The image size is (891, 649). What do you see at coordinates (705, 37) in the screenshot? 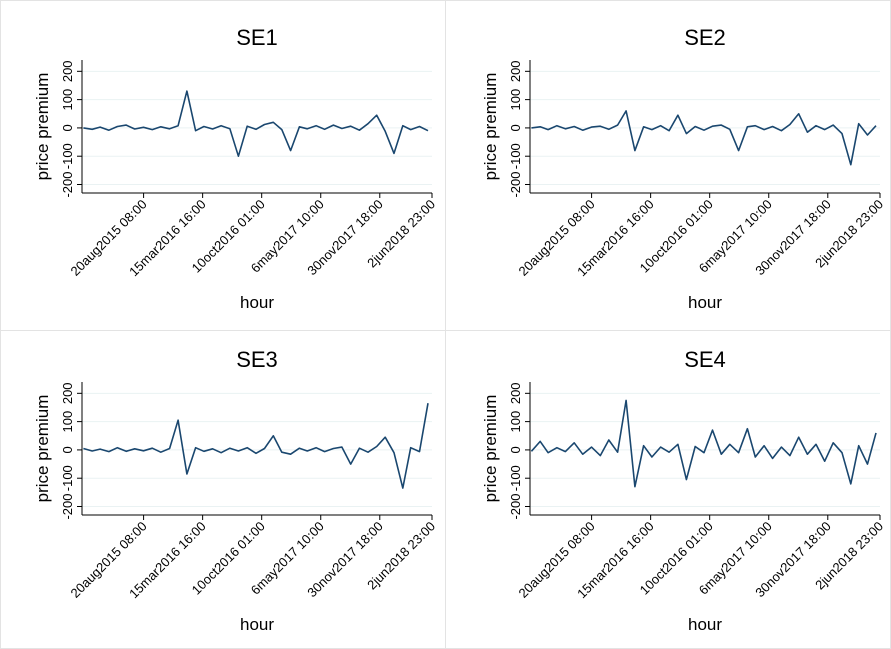
I see `chart-title: SE2` at bounding box center [705, 37].